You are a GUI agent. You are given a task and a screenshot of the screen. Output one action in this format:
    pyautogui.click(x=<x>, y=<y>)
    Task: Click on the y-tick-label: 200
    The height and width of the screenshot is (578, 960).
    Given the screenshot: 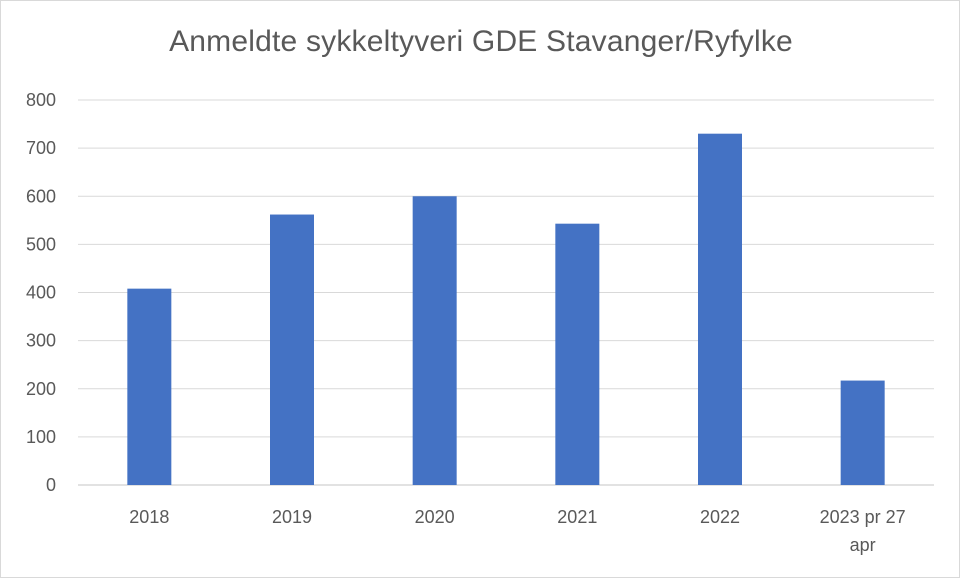 What is the action you would take?
    pyautogui.click(x=41, y=389)
    